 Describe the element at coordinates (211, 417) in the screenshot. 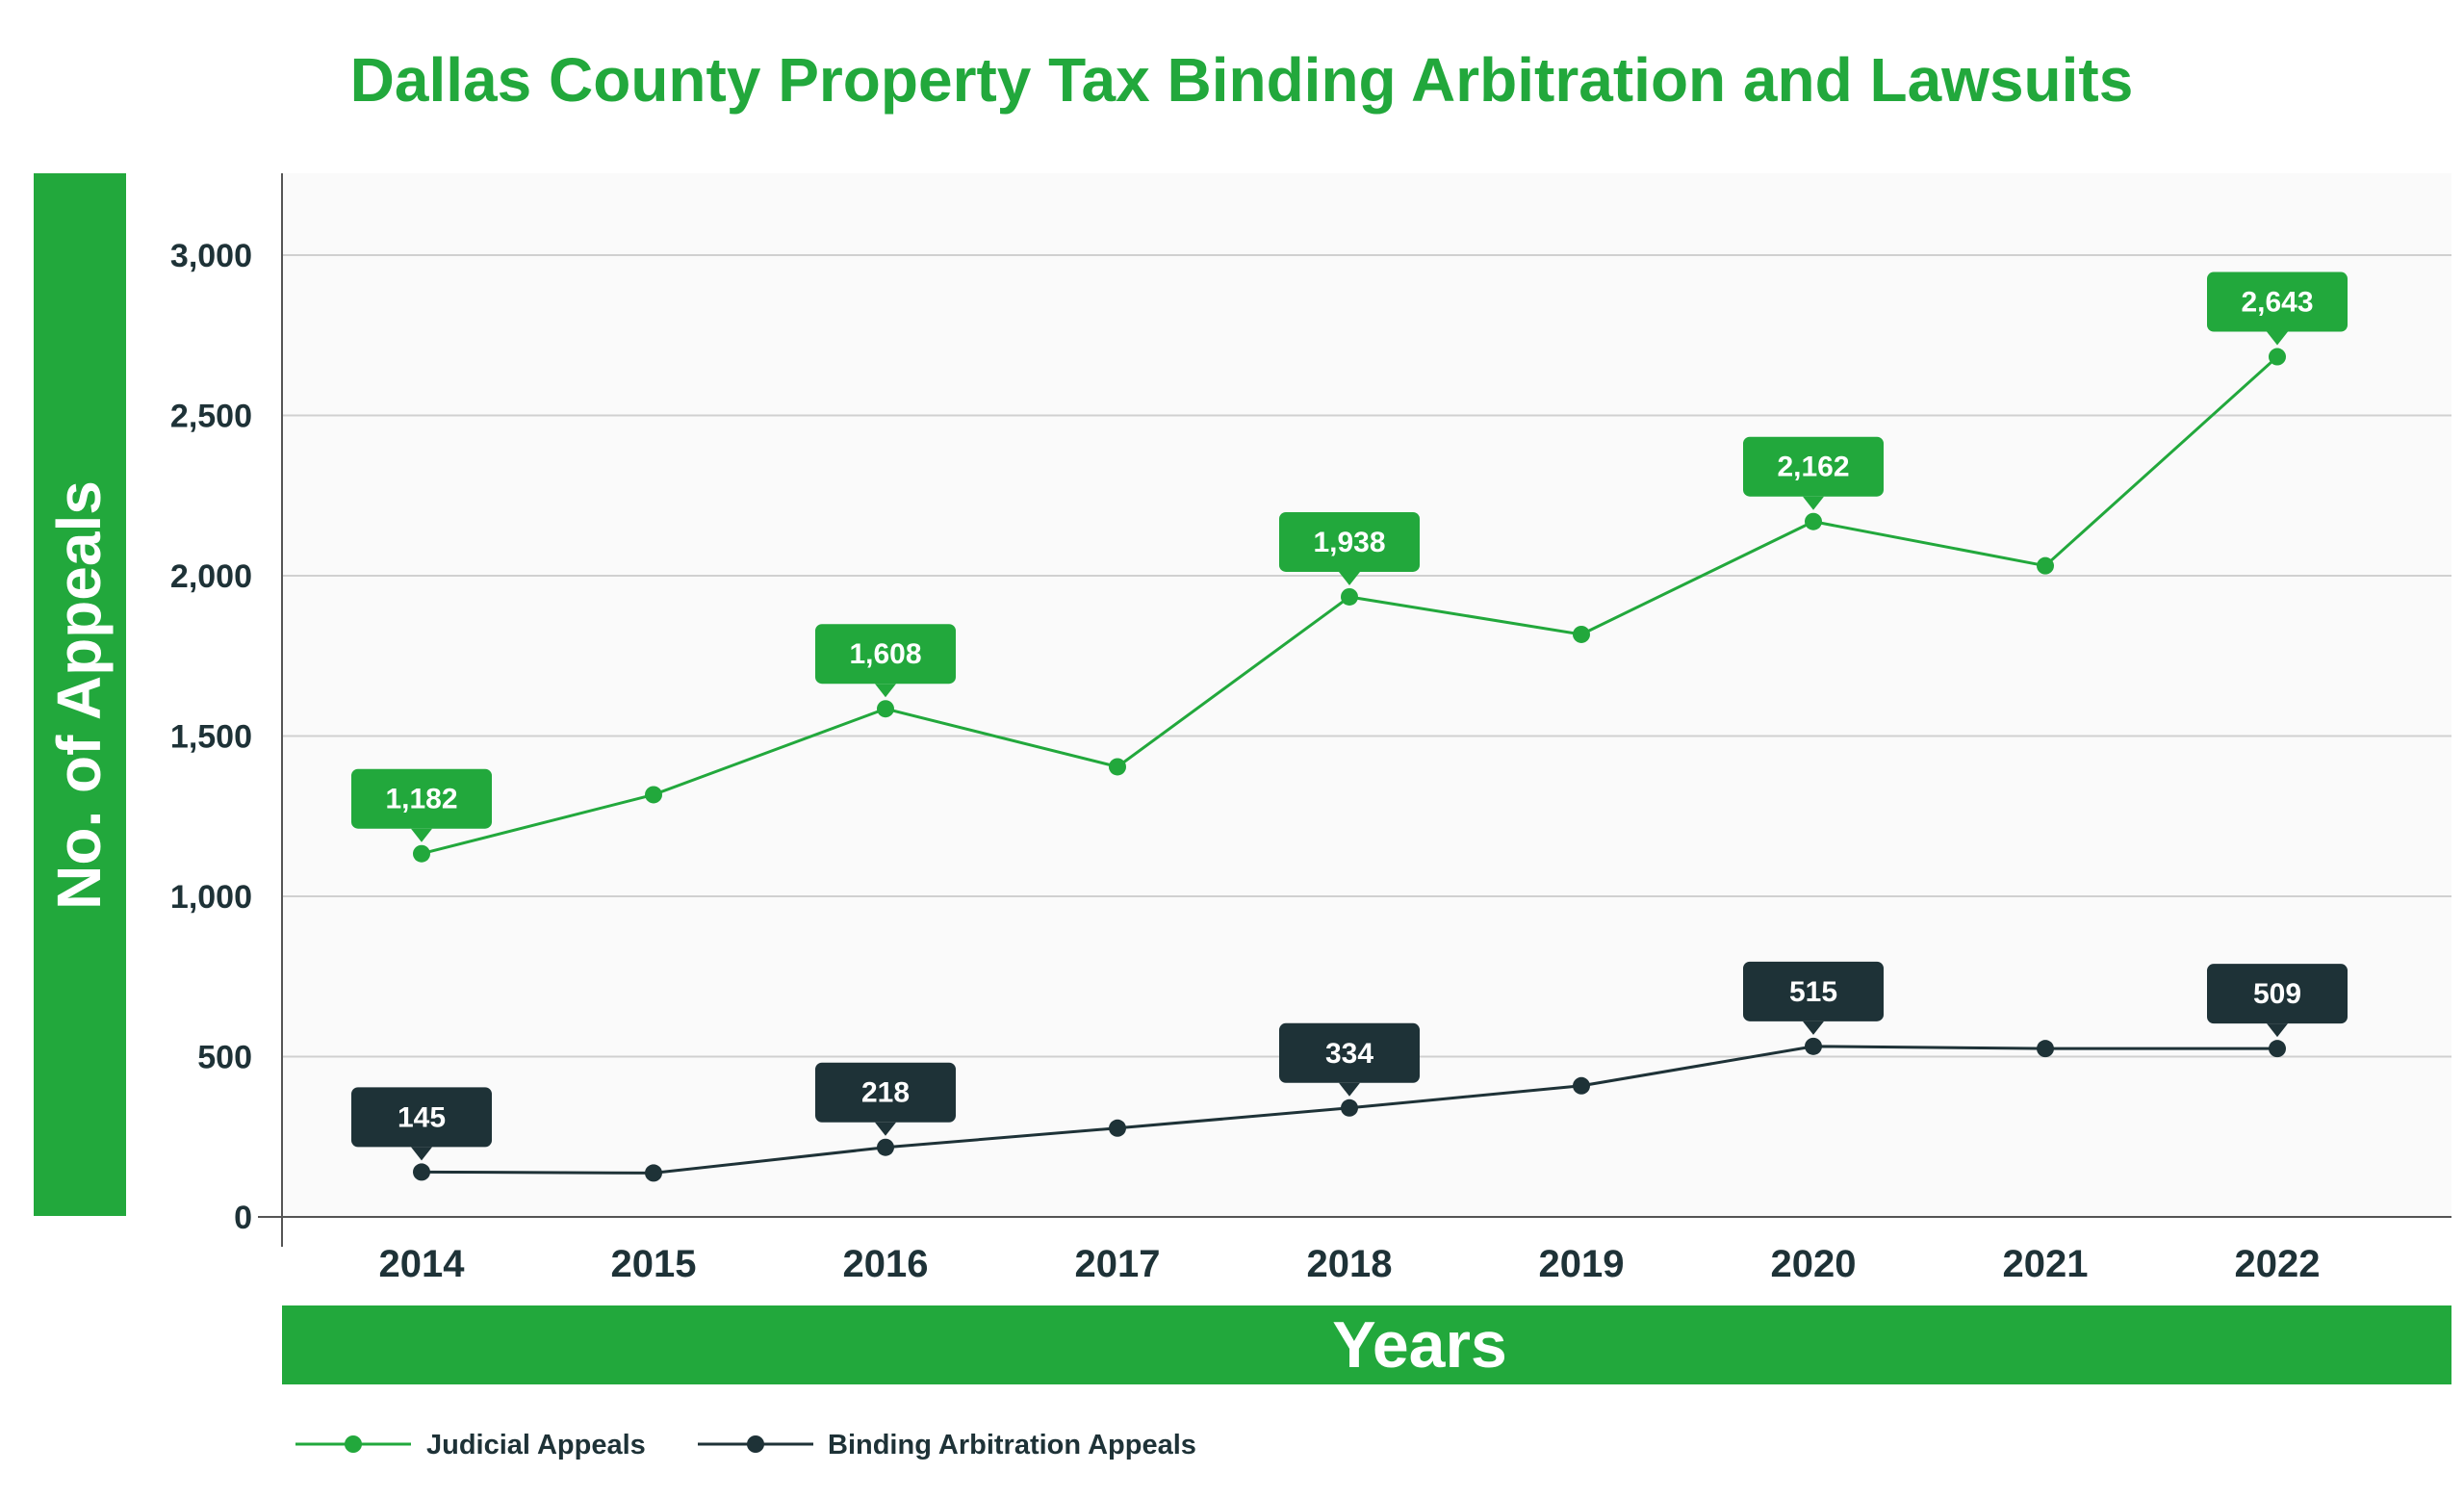

I see `y-tick-label: 2,500` at that location.